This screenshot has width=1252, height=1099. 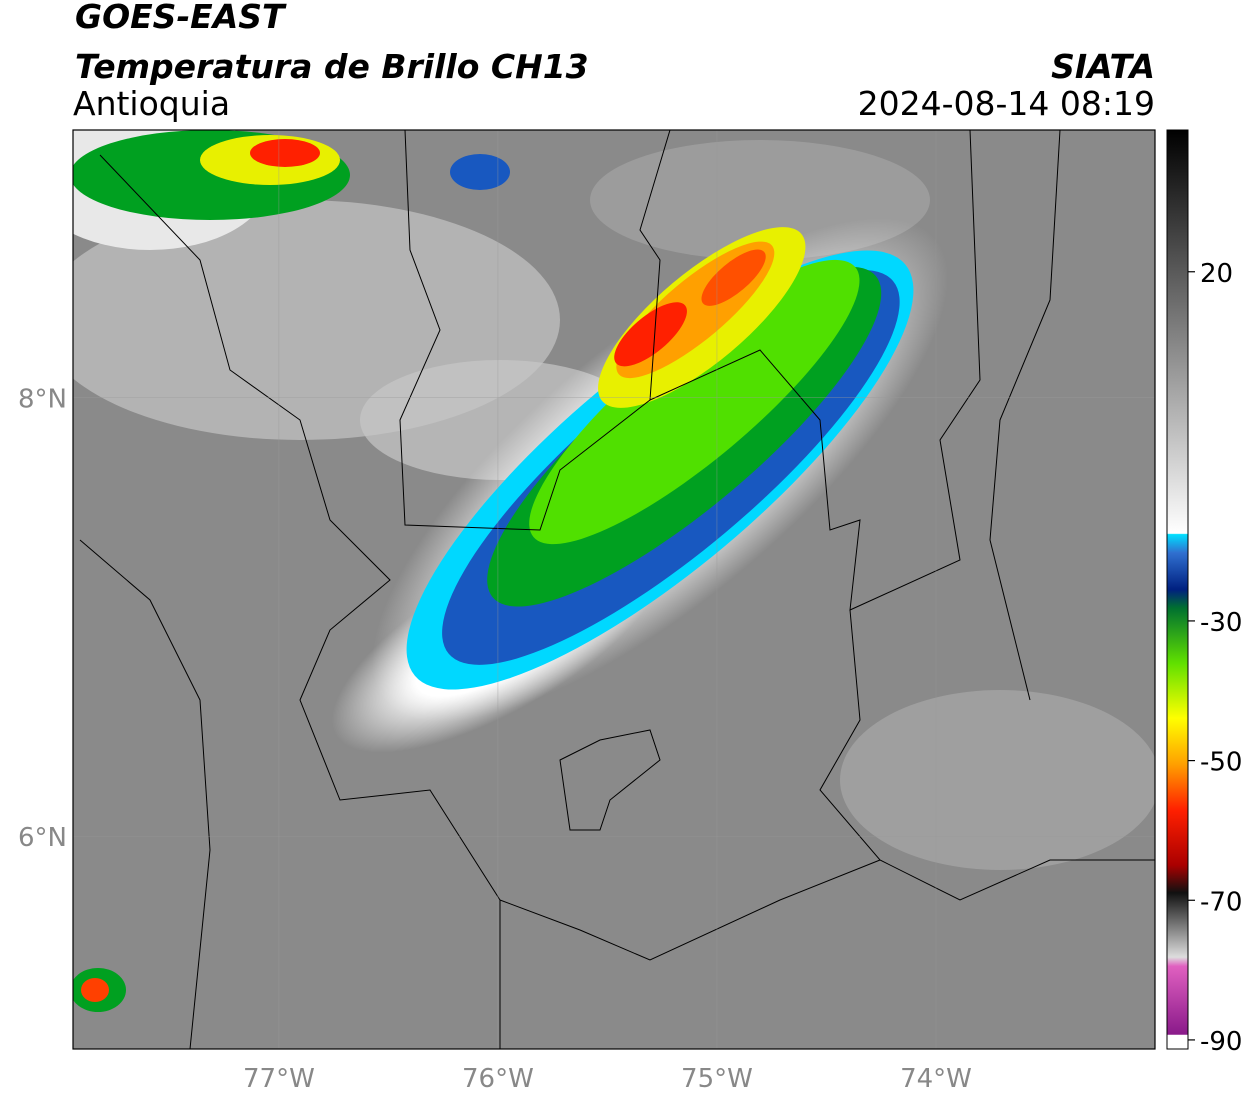 What do you see at coordinates (1103, 66) in the screenshot?
I see `source: SIATA` at bounding box center [1103, 66].